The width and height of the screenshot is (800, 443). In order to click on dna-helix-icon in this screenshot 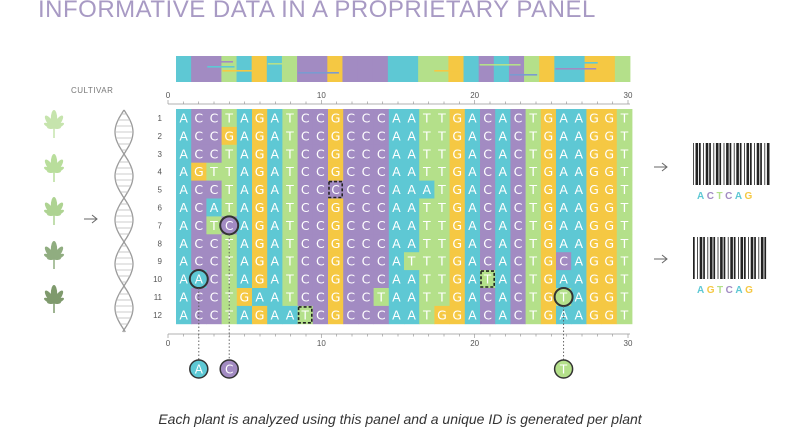, I will do `click(124, 221)`.